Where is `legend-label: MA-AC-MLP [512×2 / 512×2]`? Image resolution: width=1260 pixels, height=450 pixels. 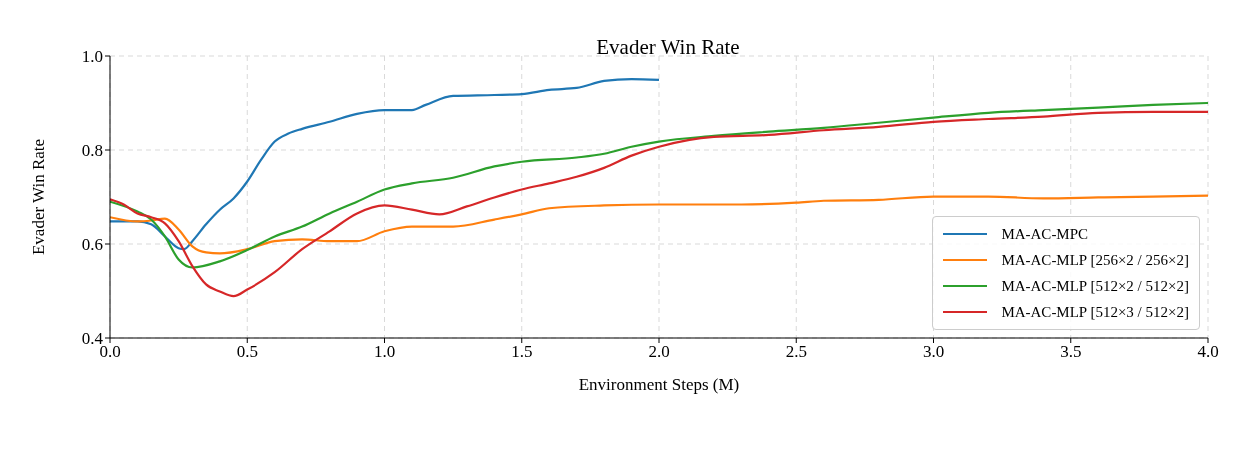
legend-label: MA-AC-MLP [512×2 / 512×2] is located at coordinates (1095, 286).